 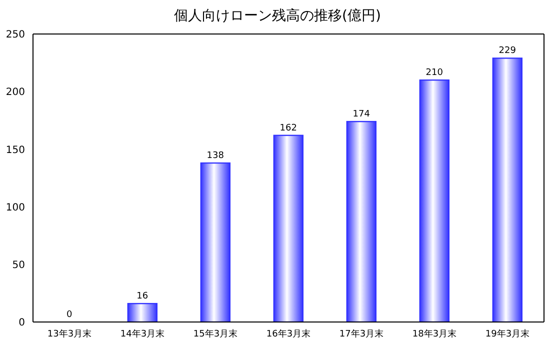 I want to click on x-tick-label: 14年3月末, so click(x=142, y=334).